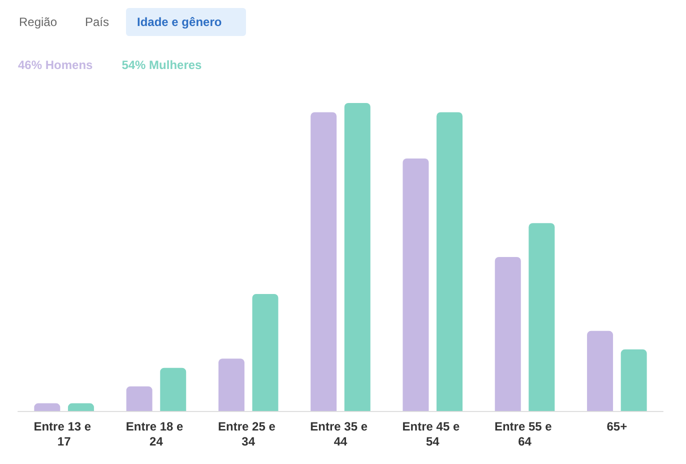 Image resolution: width=686 pixels, height=464 pixels. What do you see at coordinates (156, 434) in the screenshot?
I see `x-tick-label: Entre 18 e 24` at bounding box center [156, 434].